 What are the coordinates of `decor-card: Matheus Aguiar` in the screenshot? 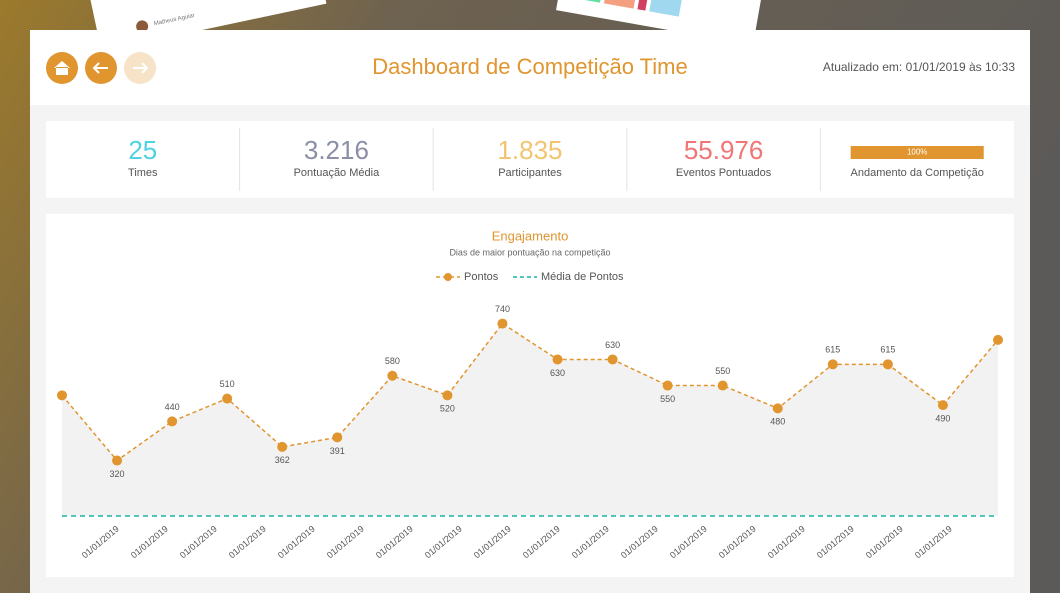 It's located at (204, 26).